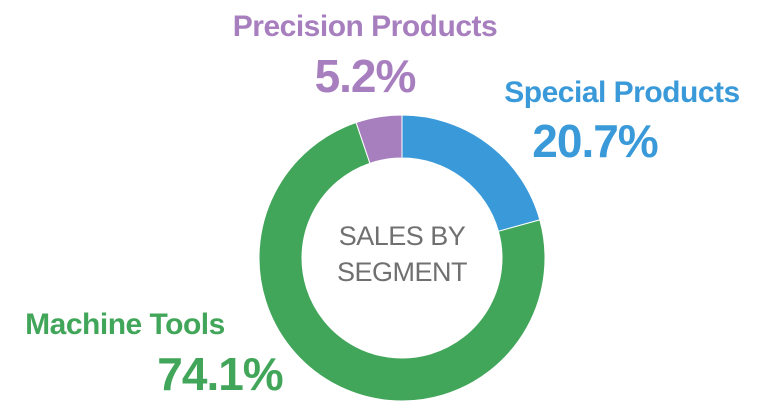 The height and width of the screenshot is (401, 761). Describe the element at coordinates (365, 76) in the screenshot. I see `segment-value: 5.2%` at that location.